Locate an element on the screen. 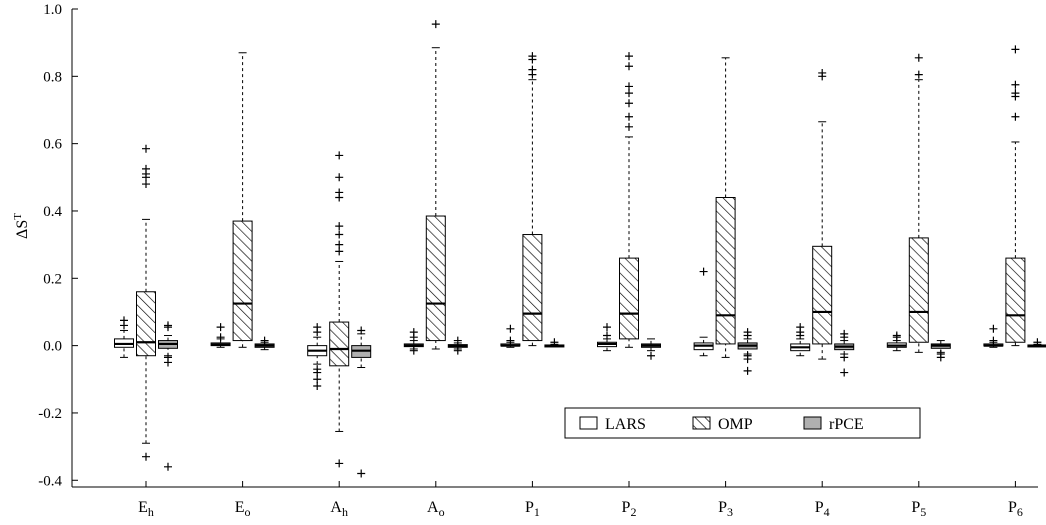 The width and height of the screenshot is (1046, 525). x-tick-label-subscript: 4 is located at coordinates (827, 512).